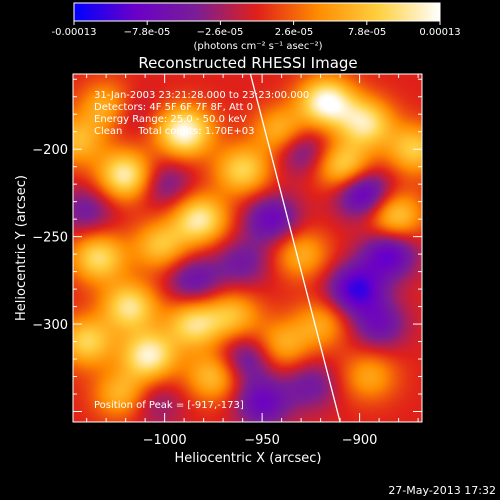  What do you see at coordinates (360, 440) in the screenshot?
I see `x-tick-label: −900` at bounding box center [360, 440].